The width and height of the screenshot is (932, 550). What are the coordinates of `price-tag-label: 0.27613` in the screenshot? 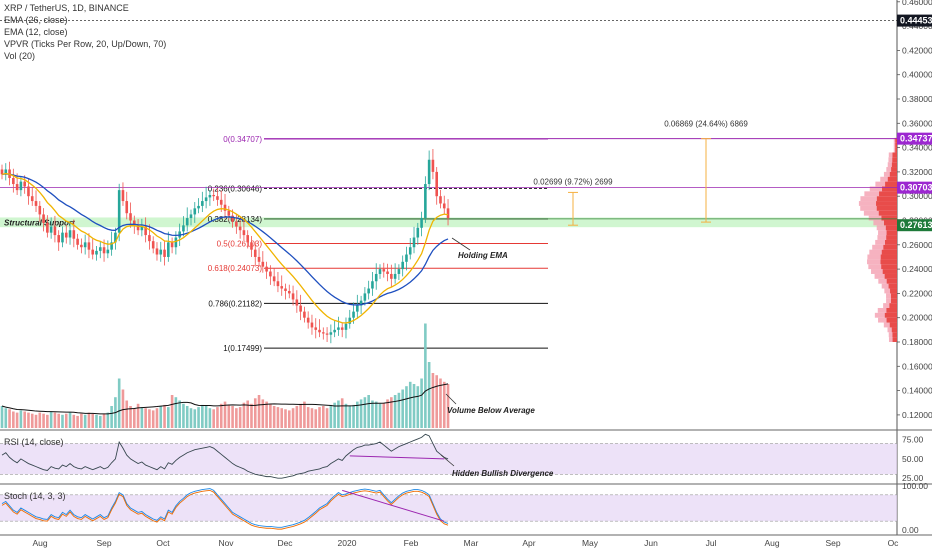 It's located at (916, 225).